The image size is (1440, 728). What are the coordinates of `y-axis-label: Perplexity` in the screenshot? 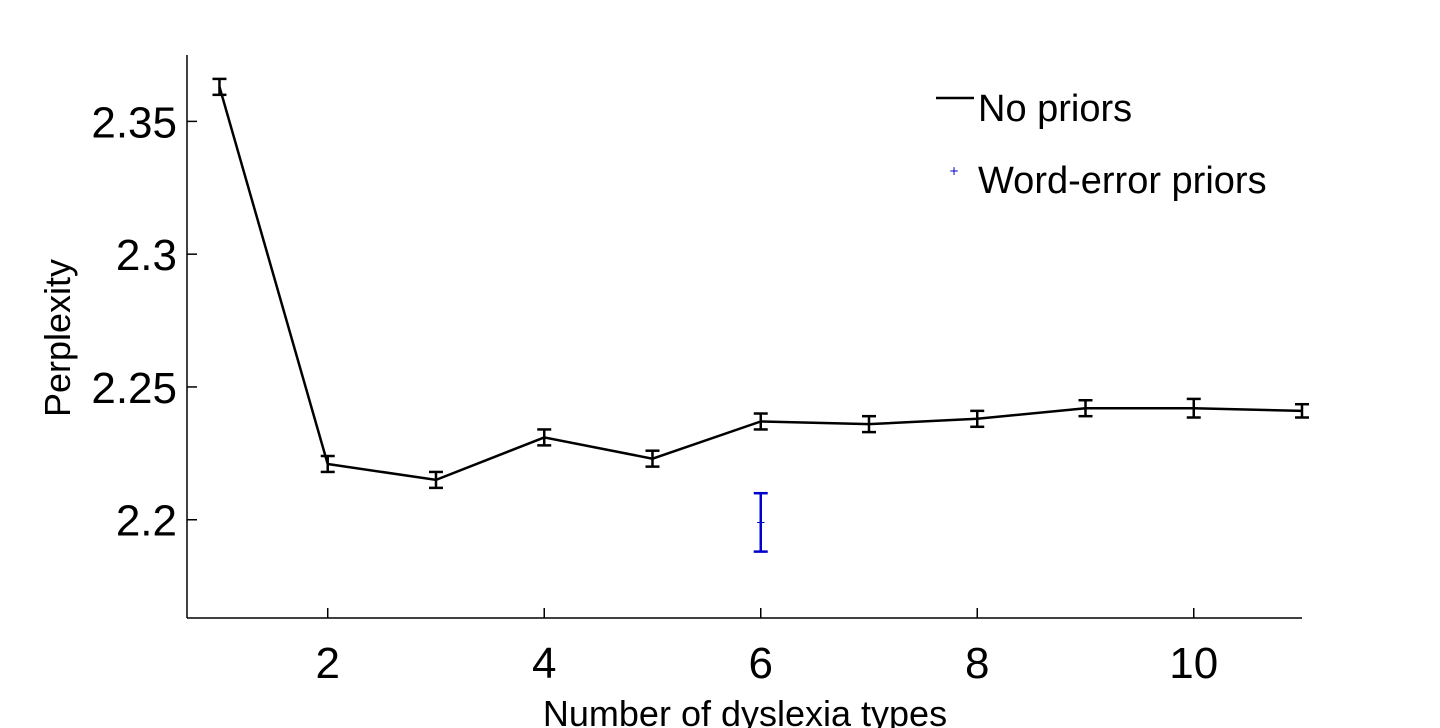 It's located at (57, 338).